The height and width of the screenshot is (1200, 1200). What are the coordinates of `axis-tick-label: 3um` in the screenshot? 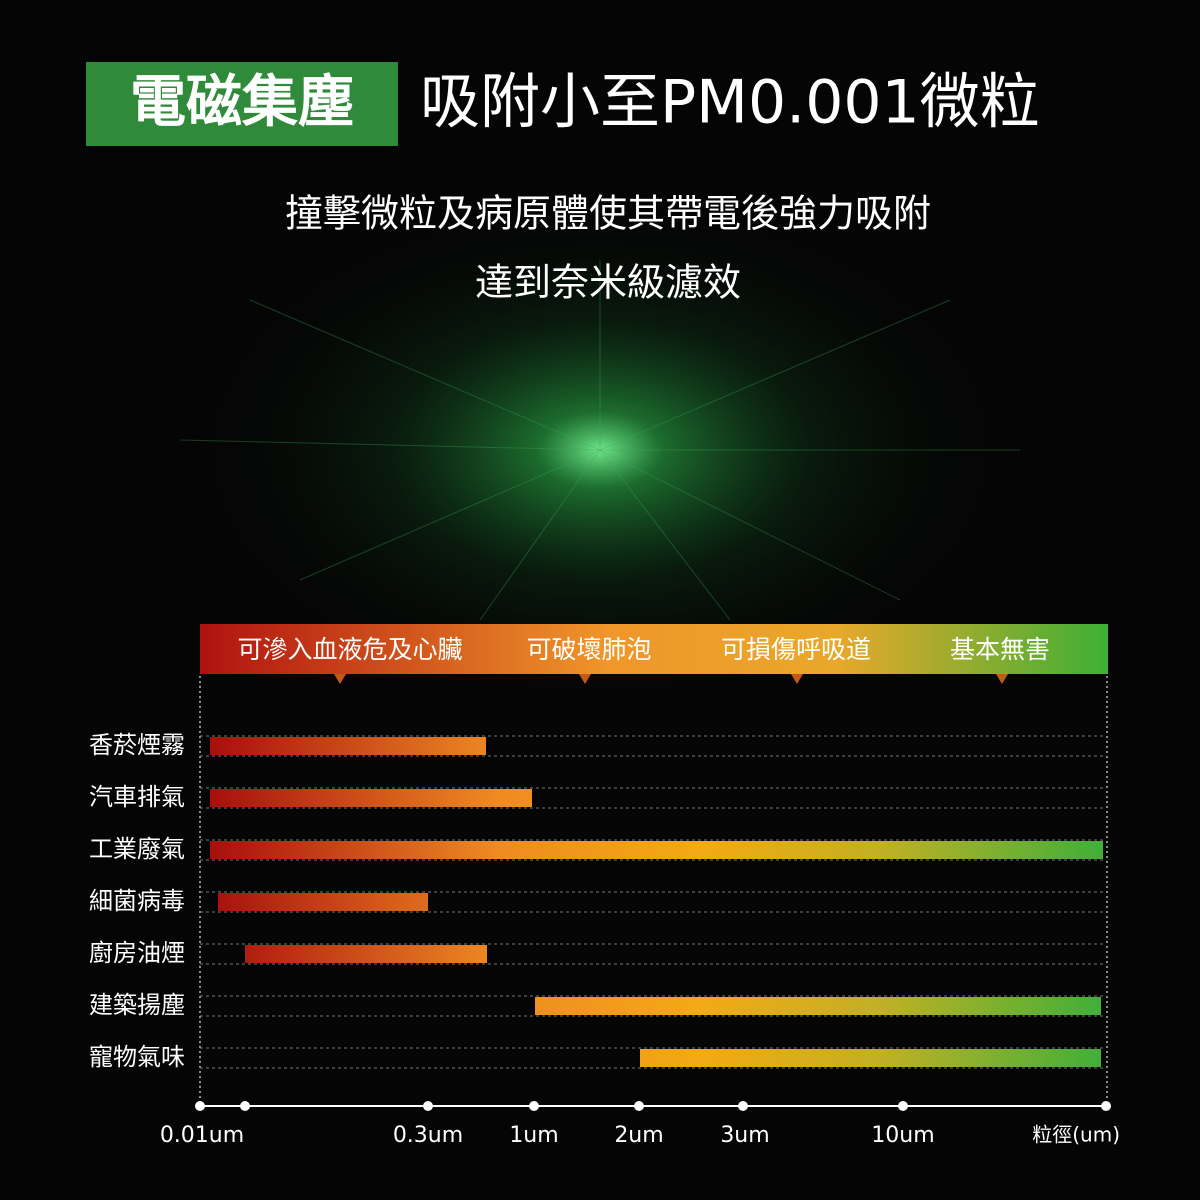 It's located at (744, 1135).